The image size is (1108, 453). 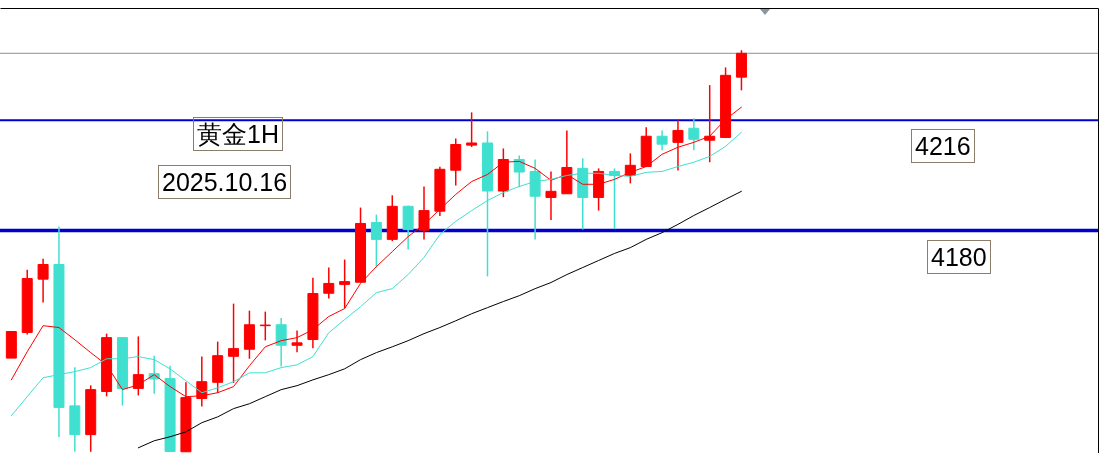 What do you see at coordinates (238, 134) in the screenshot?
I see `text: 黄金1H` at bounding box center [238, 134].